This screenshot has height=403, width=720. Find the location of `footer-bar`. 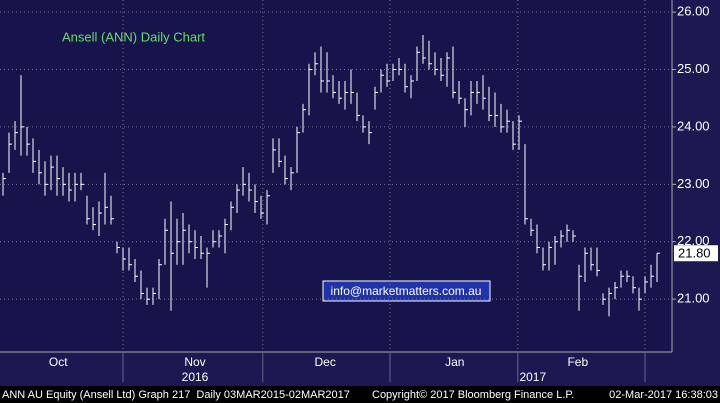

footer-bar is located at coordinates (360, 394).